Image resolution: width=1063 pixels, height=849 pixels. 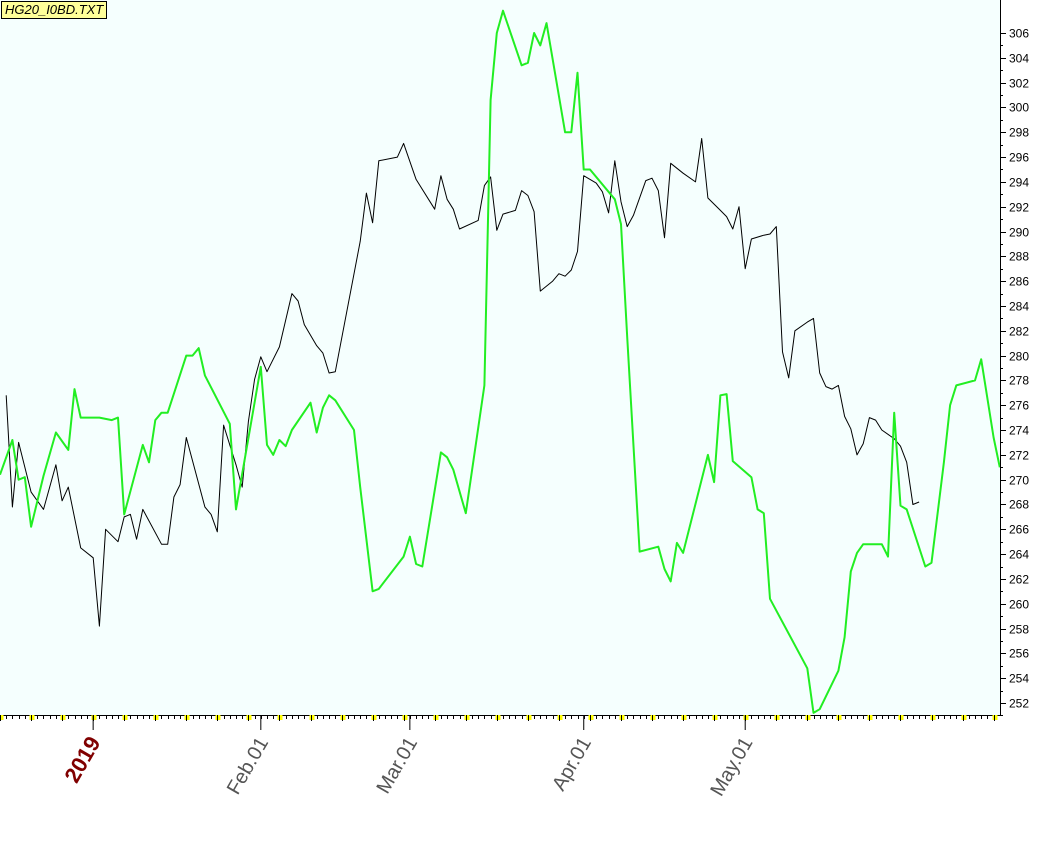 What do you see at coordinates (572, 764) in the screenshot?
I see `x-month-label: Apr.01` at bounding box center [572, 764].